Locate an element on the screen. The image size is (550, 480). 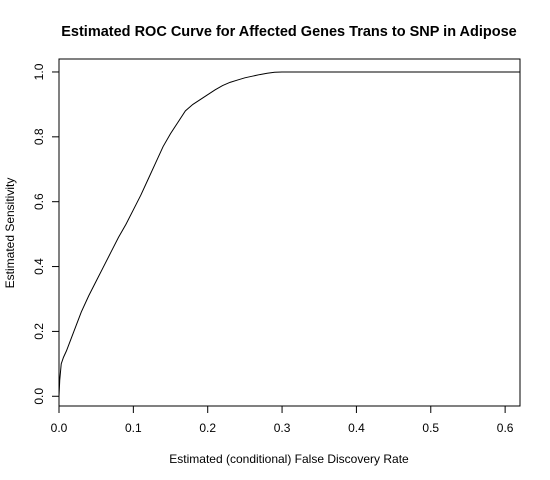
x-tick-label: 0.2 is located at coordinates (207, 428).